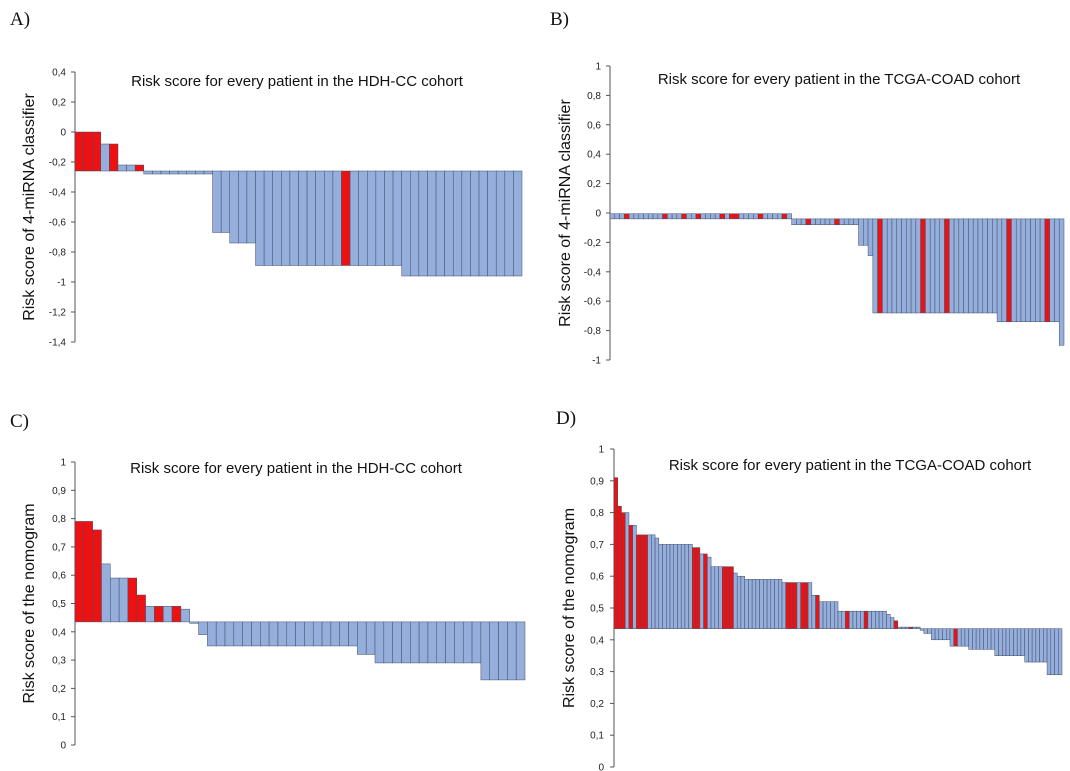  I want to click on y-axis-label: Risk score of 4-miRNA classifier, so click(29, 207).